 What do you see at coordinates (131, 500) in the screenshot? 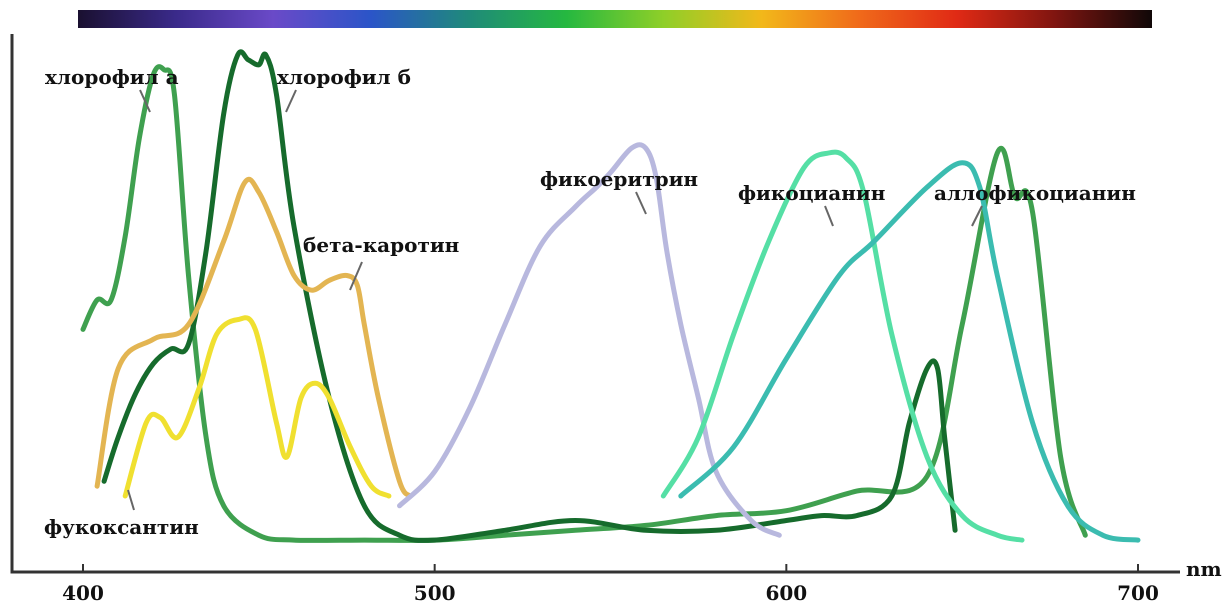
I see `leader-line-фукоксантин` at bounding box center [131, 500].